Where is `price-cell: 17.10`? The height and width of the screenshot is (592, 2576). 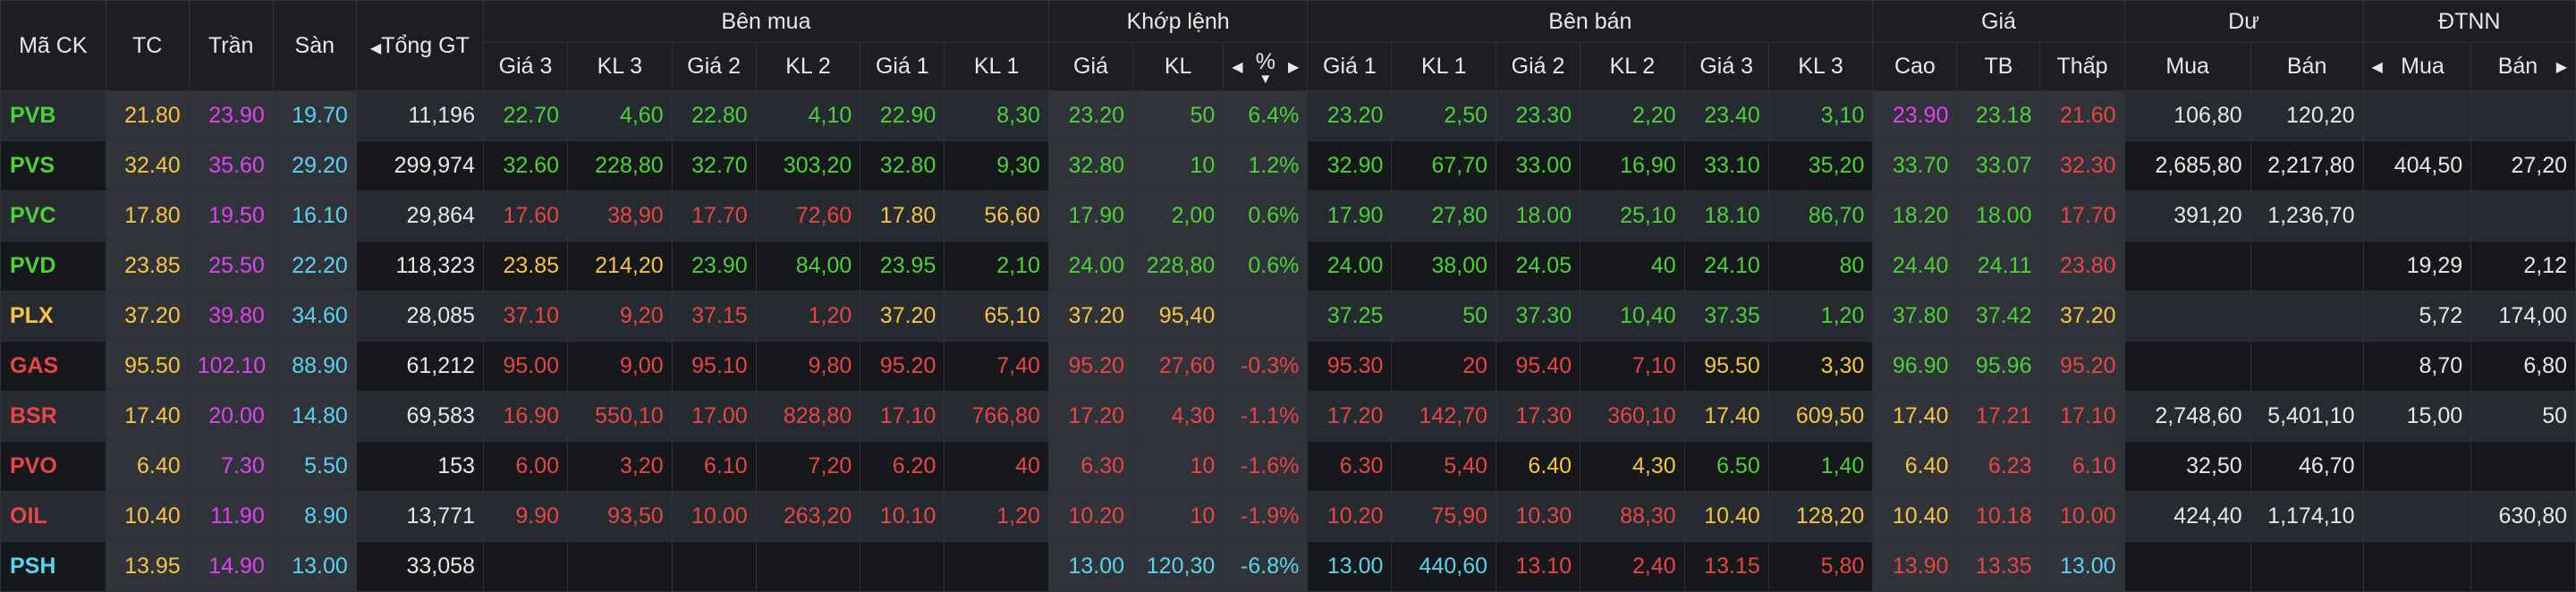 price-cell: 17.10 is located at coordinates (2082, 416).